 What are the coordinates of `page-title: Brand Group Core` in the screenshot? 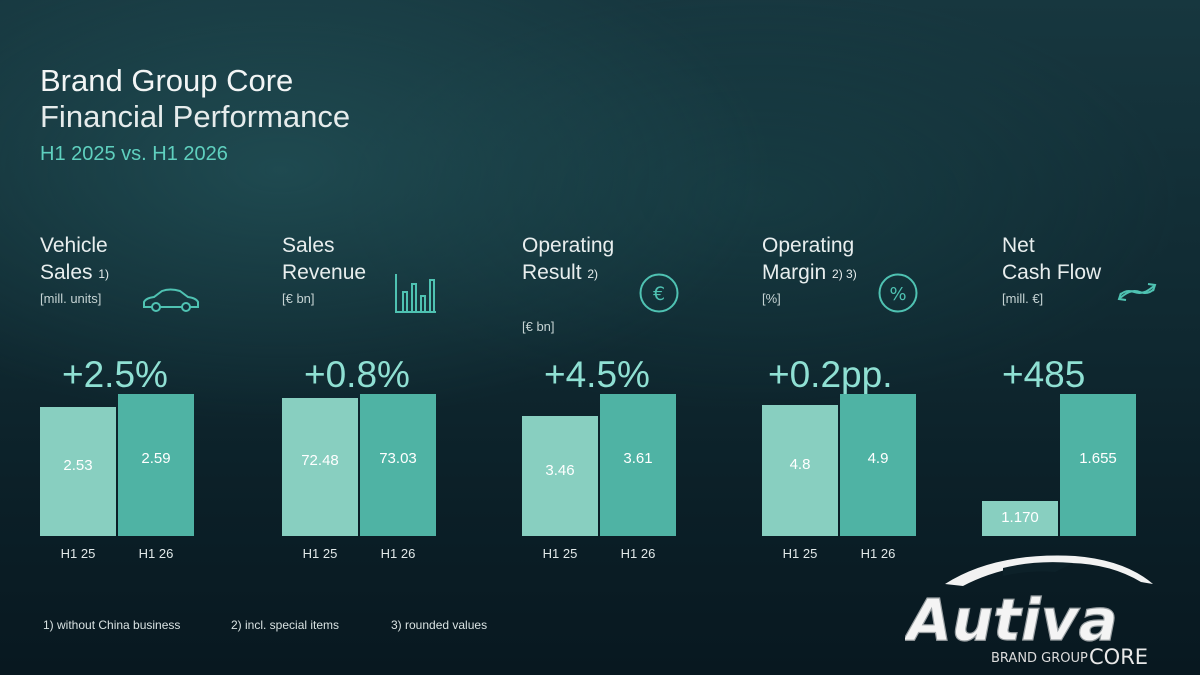 It's located at (167, 80).